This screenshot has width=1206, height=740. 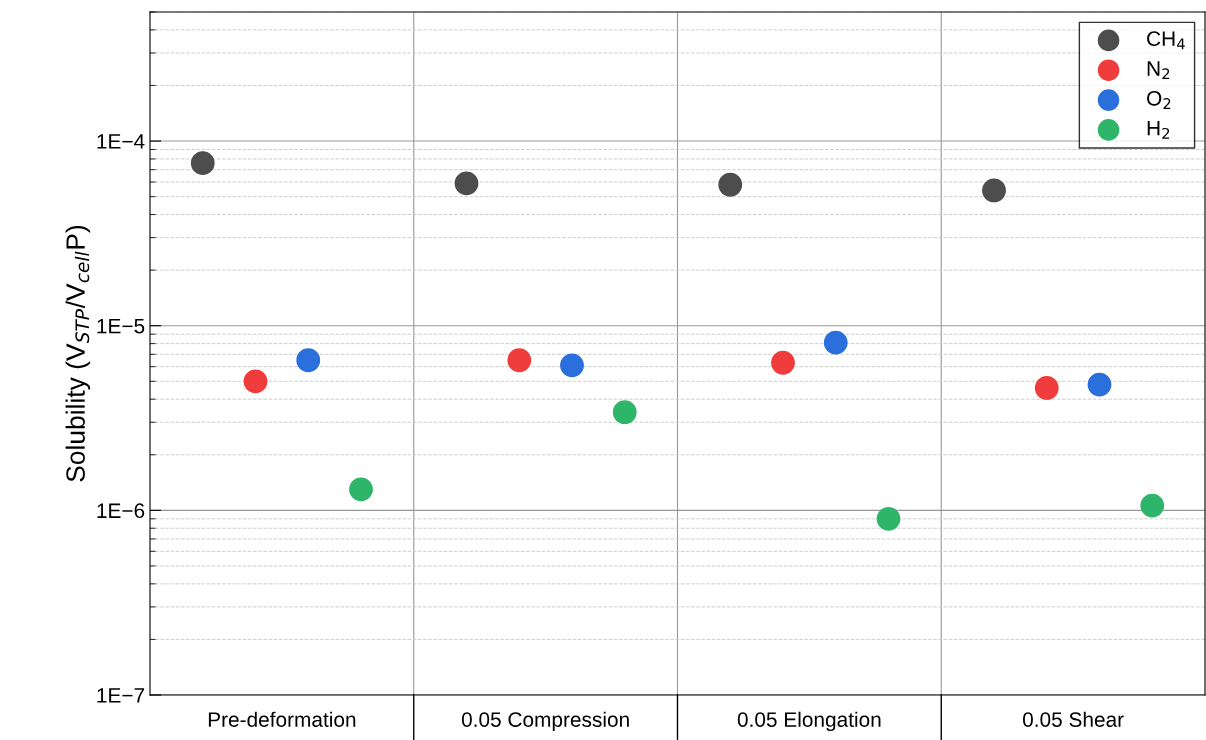 What do you see at coordinates (78, 353) in the screenshot?
I see `y-axis-title: Solubility (V$_{STP}$/V$_{cell}$P)` at bounding box center [78, 353].